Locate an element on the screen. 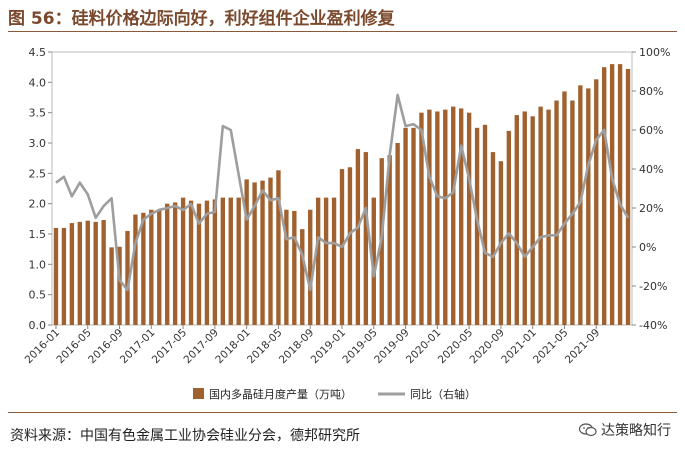 The image size is (685, 458). left-tick-label: 1.0 is located at coordinates (38, 264).